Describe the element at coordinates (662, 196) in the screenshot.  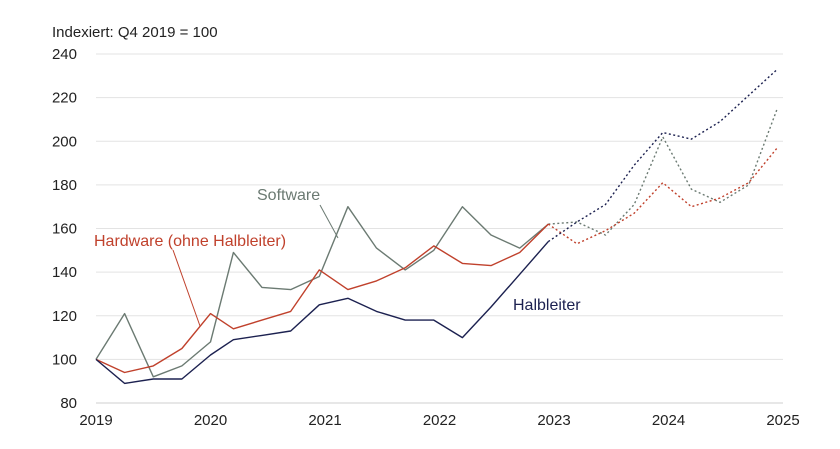
I see `forecast-line-hardware` at that location.